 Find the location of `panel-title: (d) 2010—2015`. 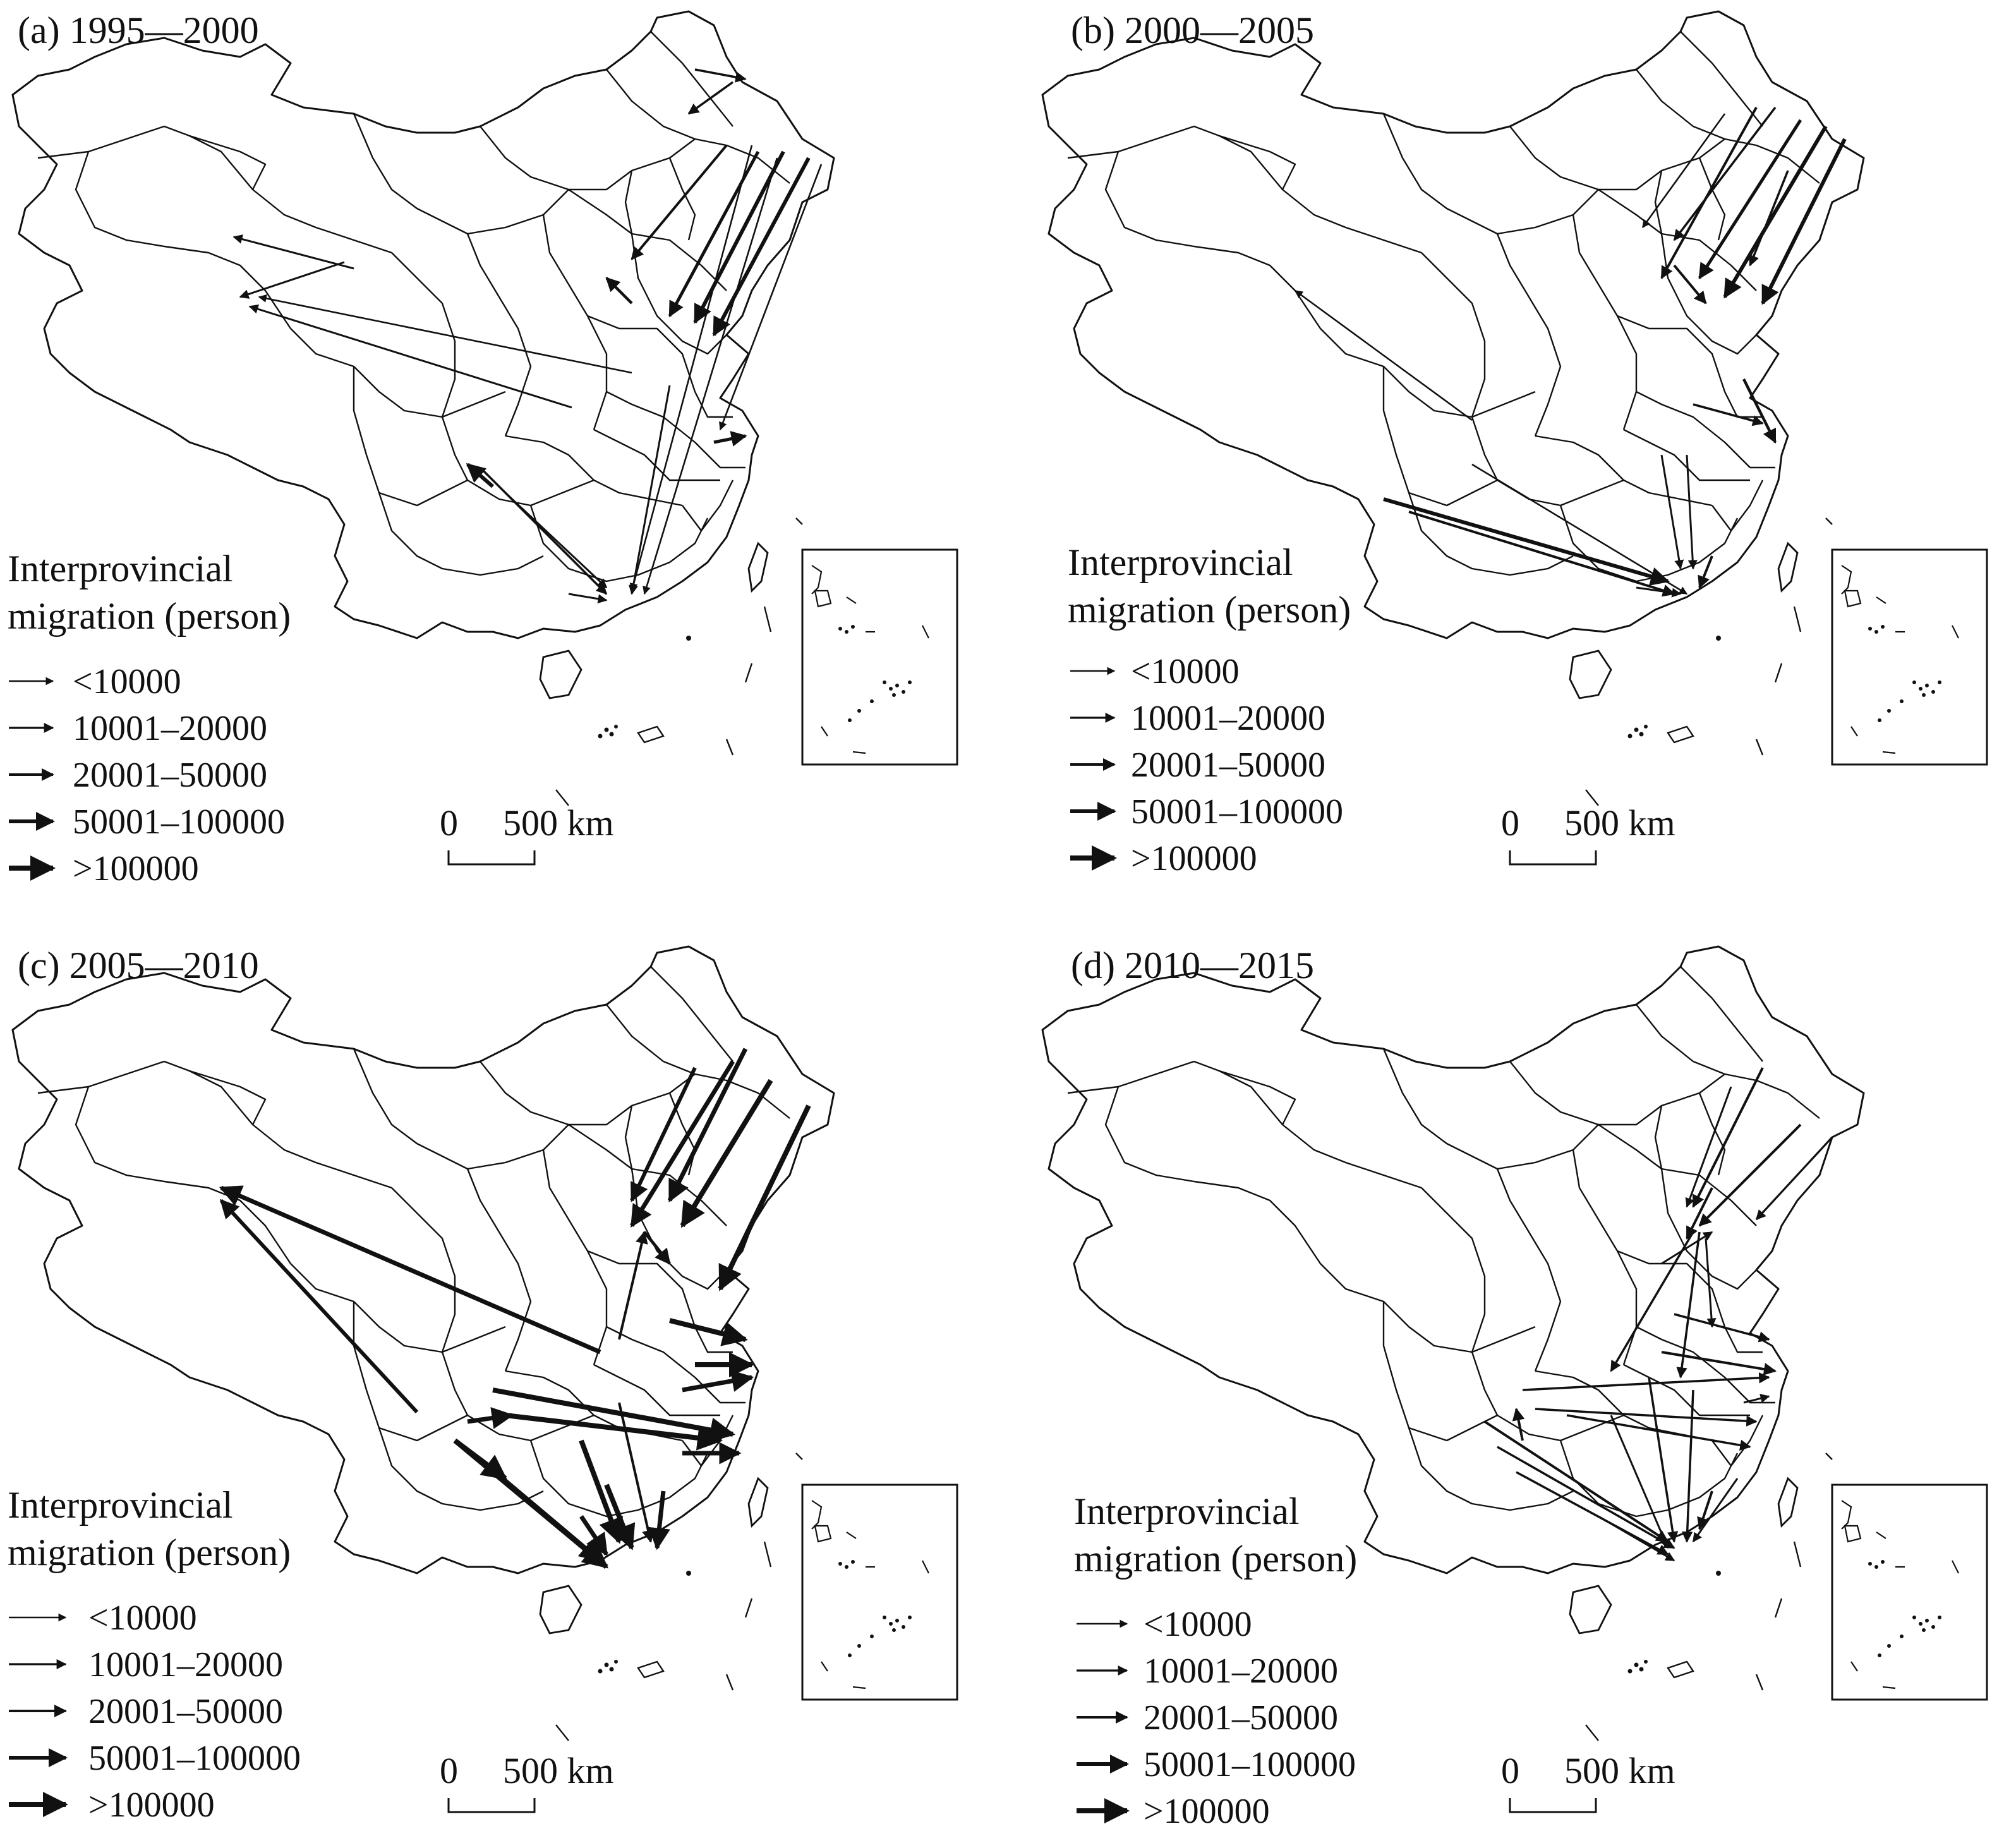

panel-title: (d) 2010—2015 is located at coordinates (1192, 965).